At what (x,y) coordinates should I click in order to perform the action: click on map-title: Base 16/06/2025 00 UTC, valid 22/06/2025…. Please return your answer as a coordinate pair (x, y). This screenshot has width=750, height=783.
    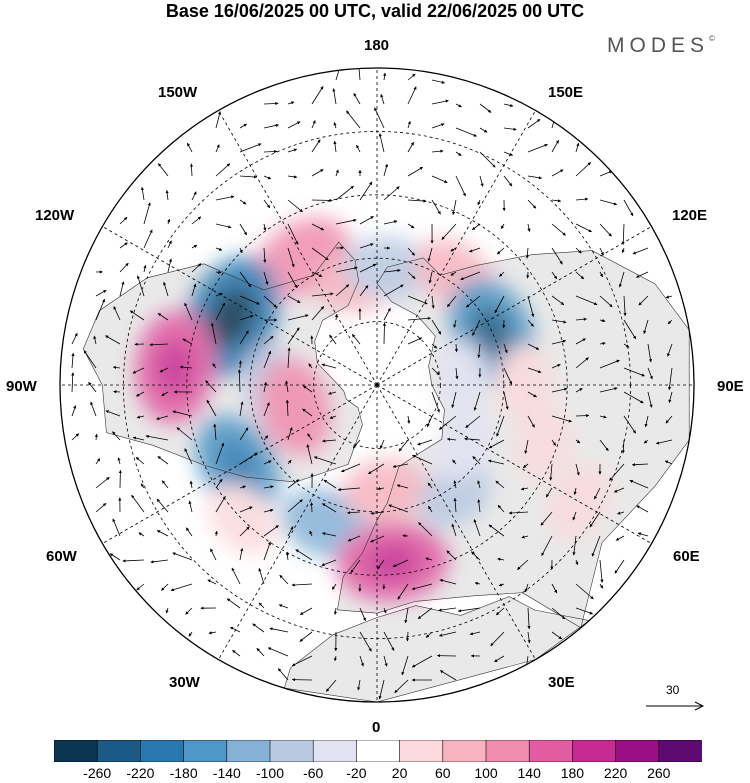
    Looking at the image, I should click on (375, 11).